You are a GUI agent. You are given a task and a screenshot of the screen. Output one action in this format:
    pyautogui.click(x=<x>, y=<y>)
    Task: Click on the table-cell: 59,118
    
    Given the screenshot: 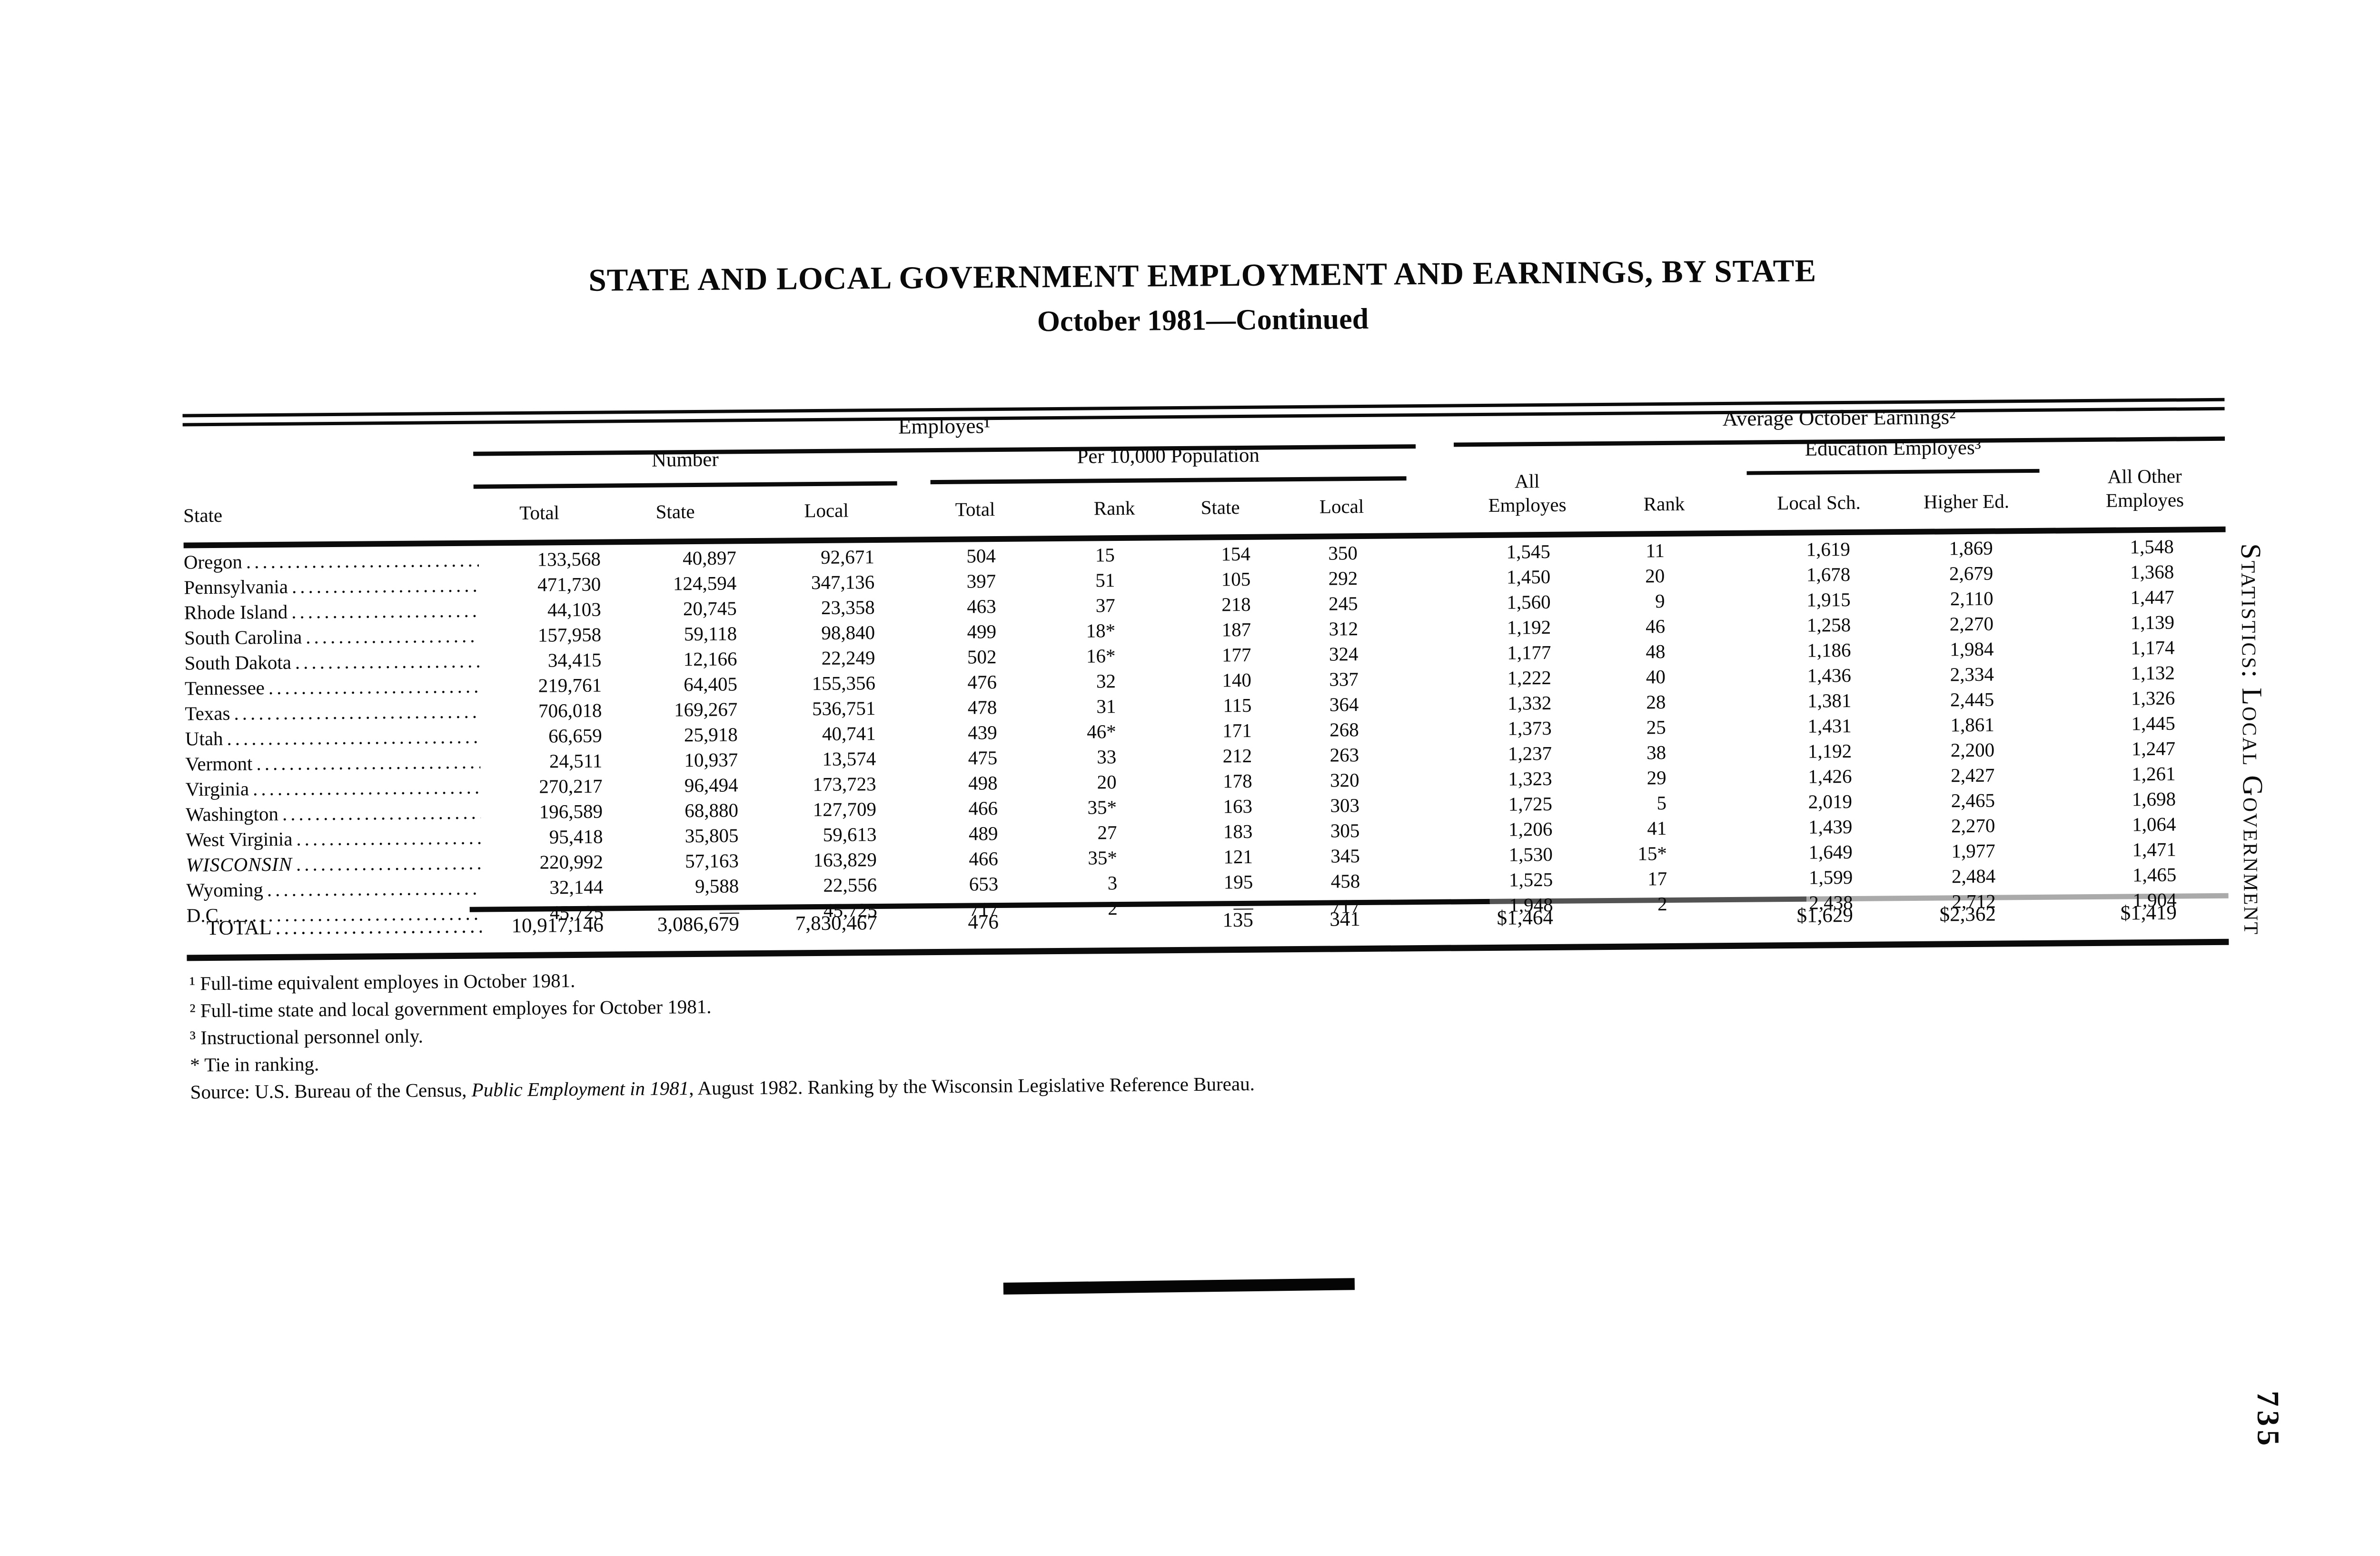 What is the action you would take?
    pyautogui.click(x=710, y=634)
    